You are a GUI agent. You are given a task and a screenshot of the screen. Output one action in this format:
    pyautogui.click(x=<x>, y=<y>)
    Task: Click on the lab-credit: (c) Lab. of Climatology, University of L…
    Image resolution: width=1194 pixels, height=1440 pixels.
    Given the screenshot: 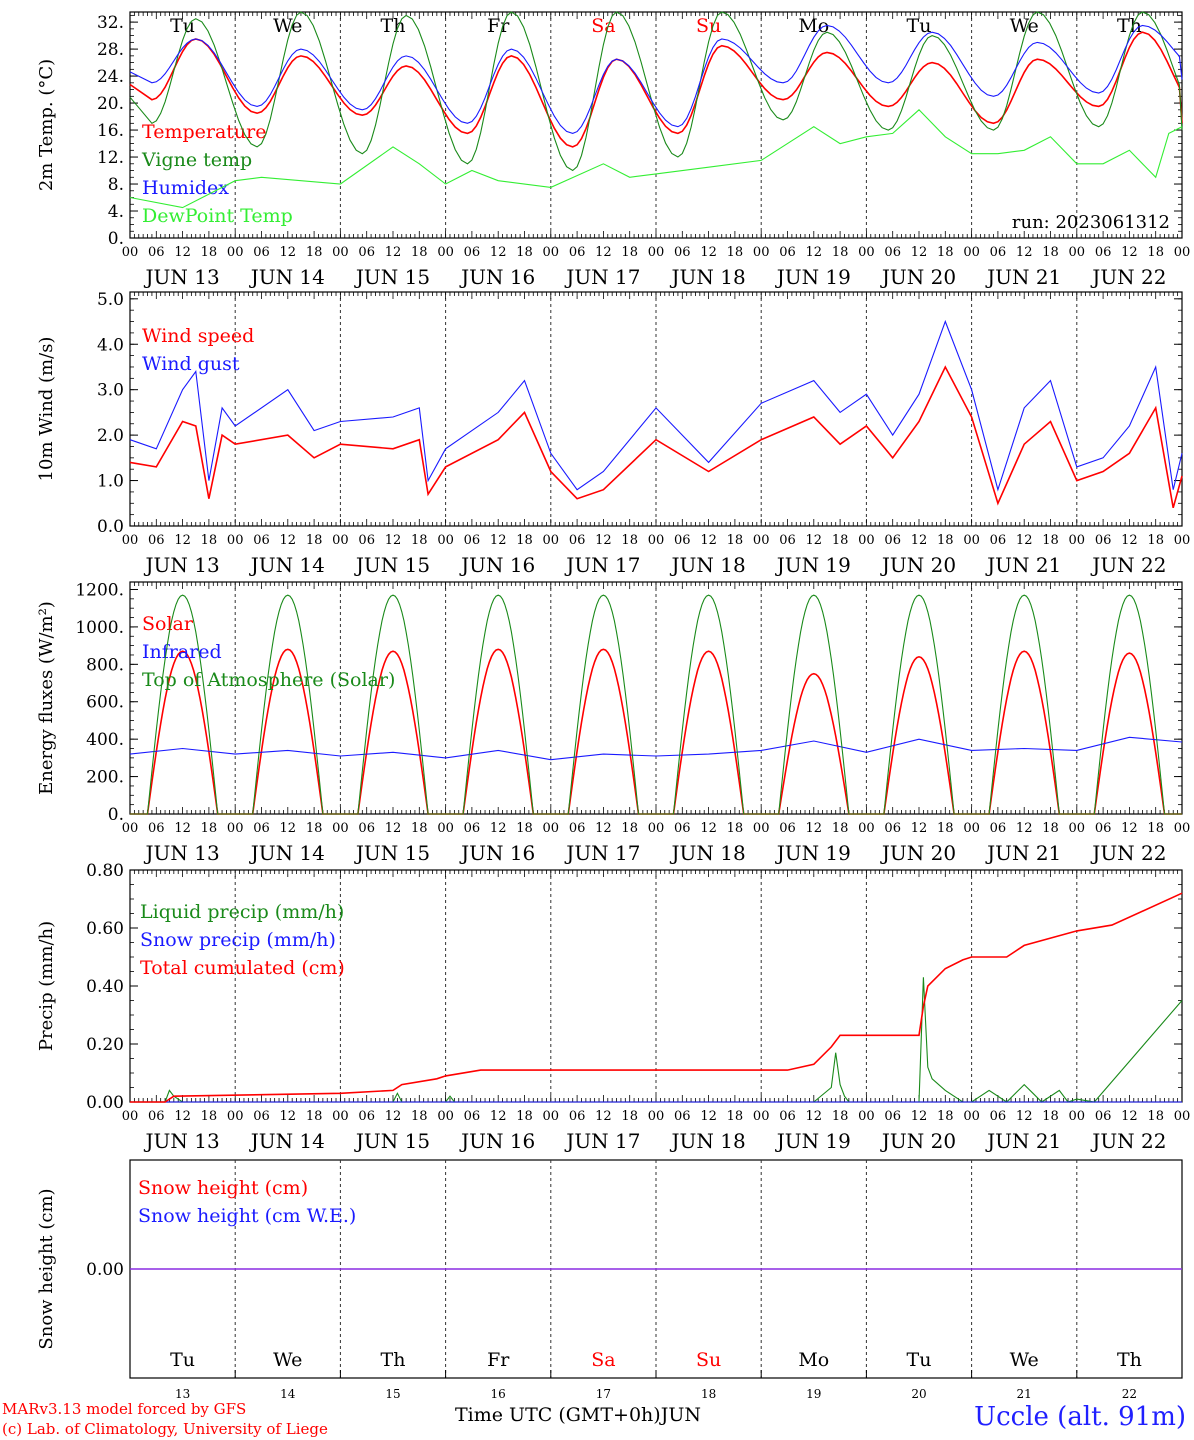 What is the action you would take?
    pyautogui.click(x=165, y=1429)
    